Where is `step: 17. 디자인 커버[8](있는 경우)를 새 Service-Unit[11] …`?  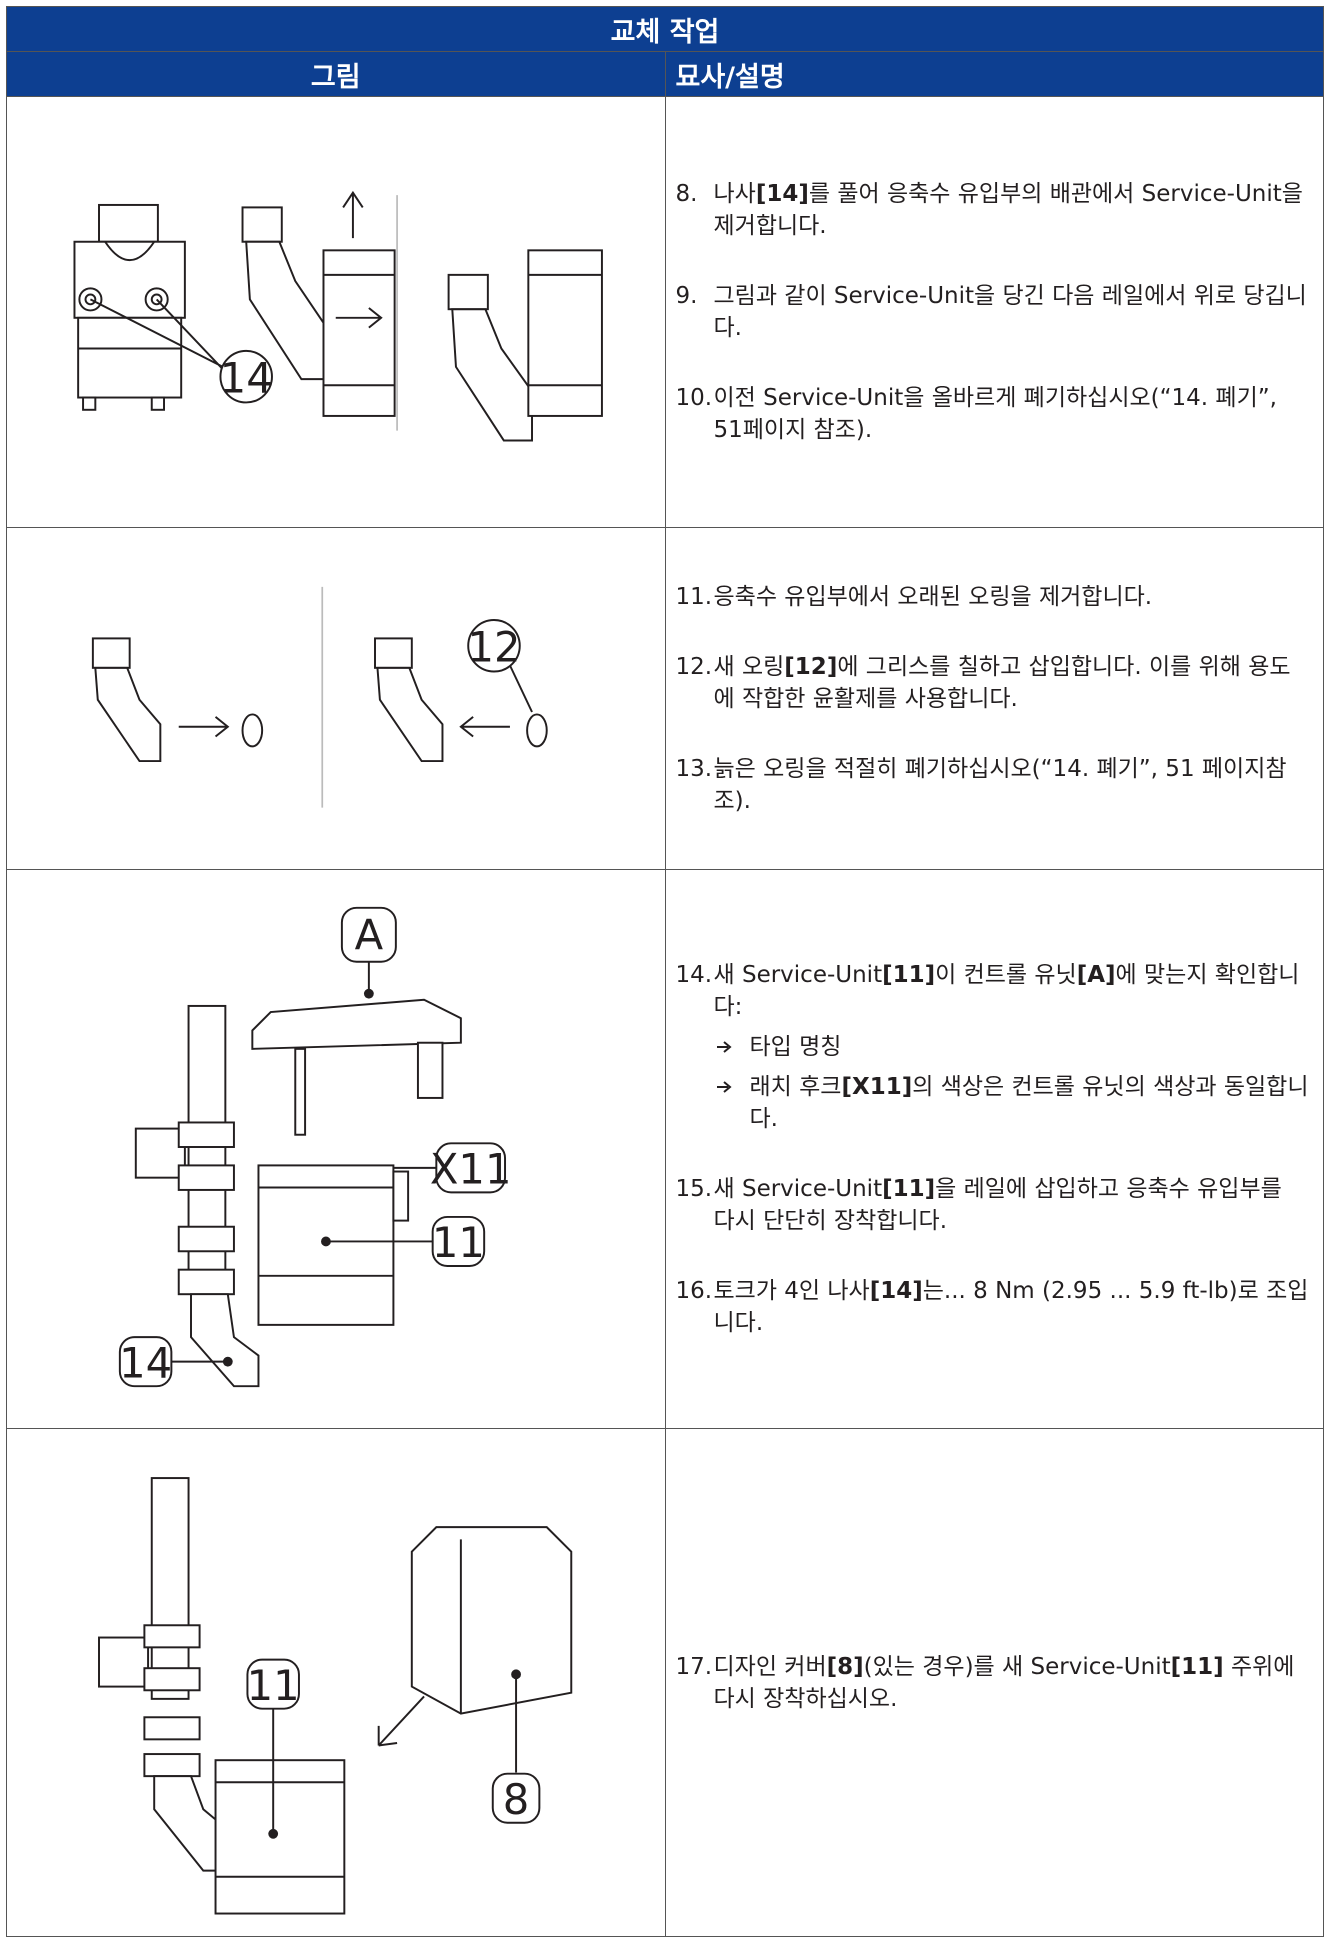 step: 17. 디자인 커버[8](있는 경우)를 새 Service-Unit[11] … is located at coordinates (993, 1683).